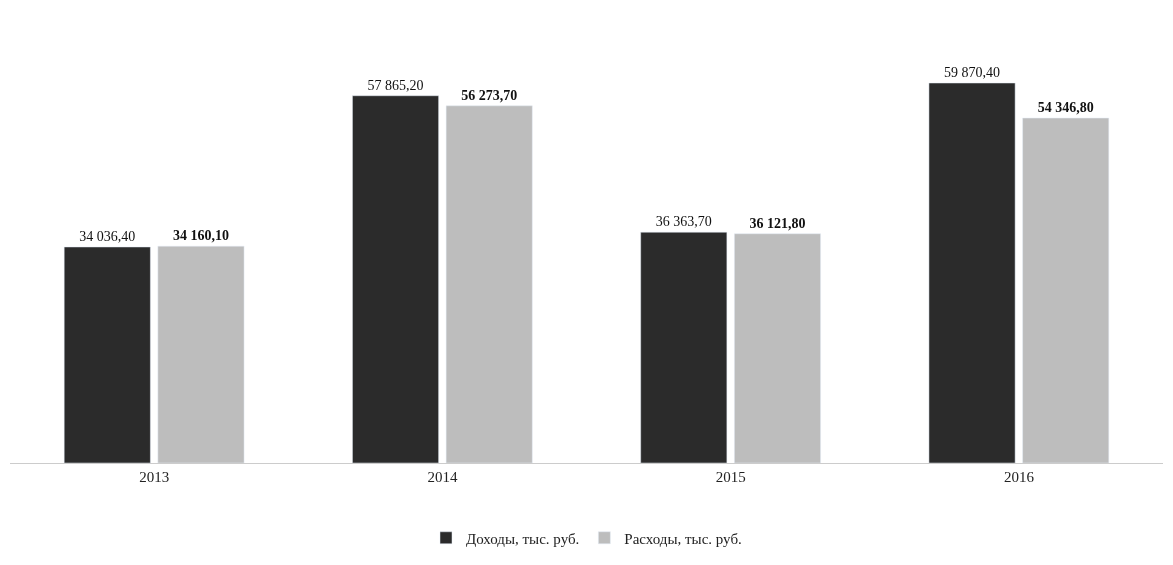 This screenshot has width=1173, height=565. Describe the element at coordinates (107, 236) in the screenshot. I see `data-label: 34 036,40` at that location.